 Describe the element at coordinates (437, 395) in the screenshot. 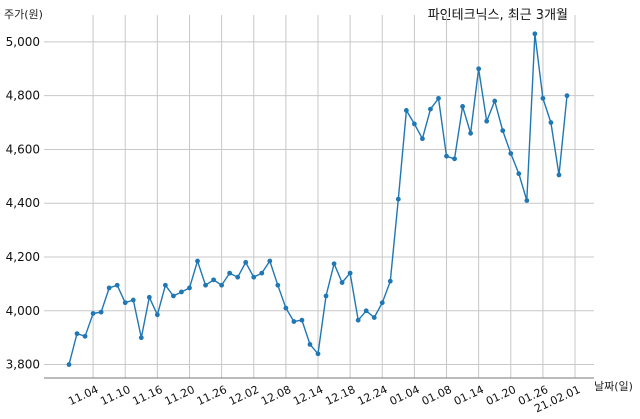

I see `x-tick-label: 01.08` at that location.